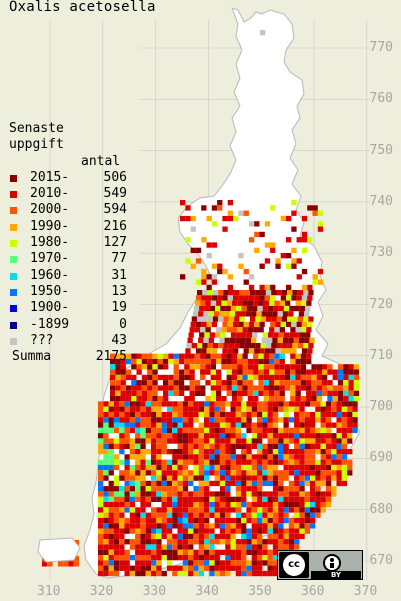 The height and width of the screenshot is (601, 401). I want to click on x-tick-label: 340, so click(207, 591).